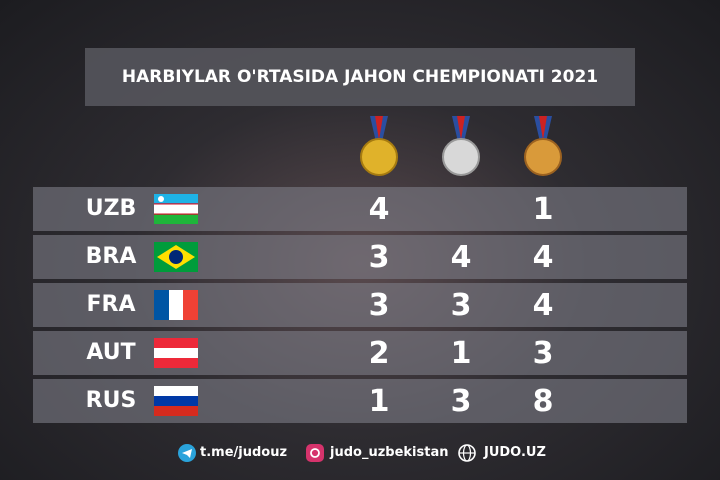 This screenshot has width=720, height=480. I want to click on table-row: BRA 3 4 4, so click(360, 257).